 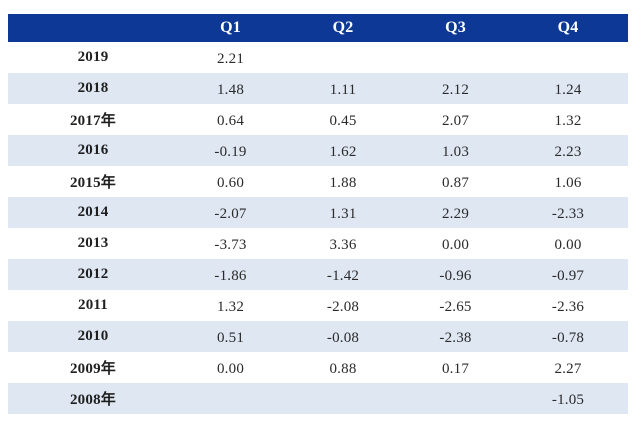 What do you see at coordinates (92, 183) in the screenshot?
I see `row-year-label: 2015年` at bounding box center [92, 183].